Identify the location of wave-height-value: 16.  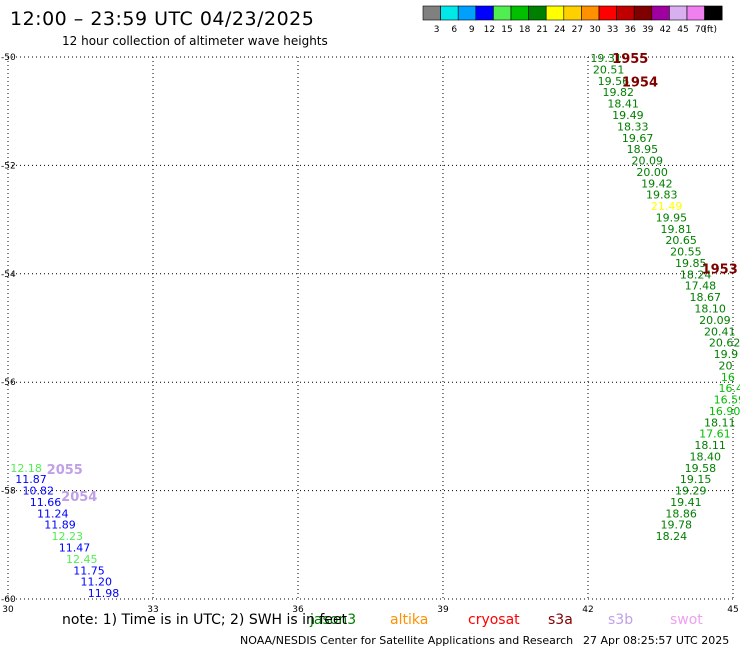
(728, 377).